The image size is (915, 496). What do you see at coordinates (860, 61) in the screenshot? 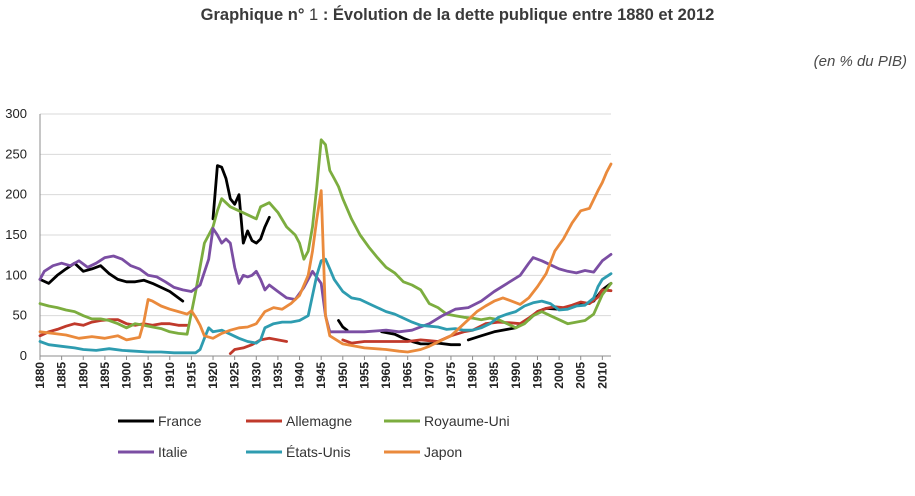
I see `unit-label: (en % du PIB)` at bounding box center [860, 61].